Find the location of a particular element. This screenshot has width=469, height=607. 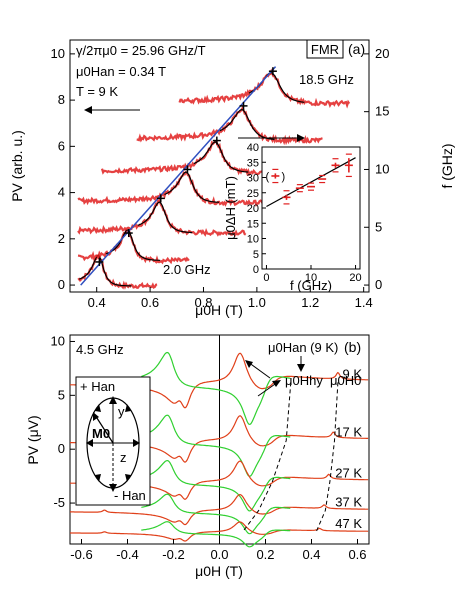

inset-y-tick-label: 25 is located at coordinates (253, 194).